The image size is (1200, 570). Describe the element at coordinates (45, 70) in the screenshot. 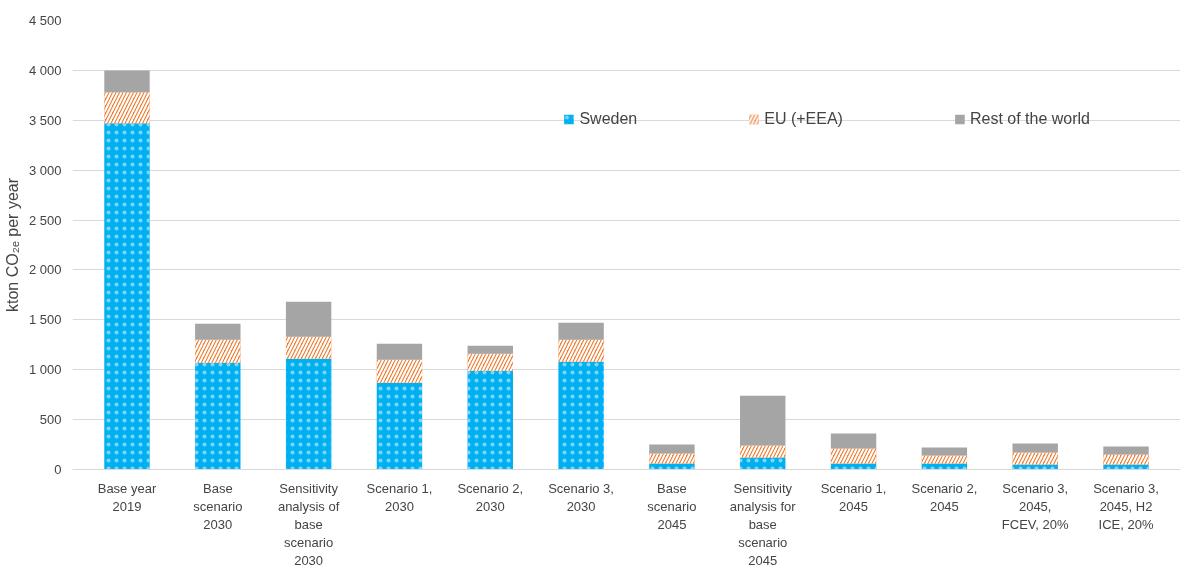

I see `y-tick-label: 4 000` at that location.